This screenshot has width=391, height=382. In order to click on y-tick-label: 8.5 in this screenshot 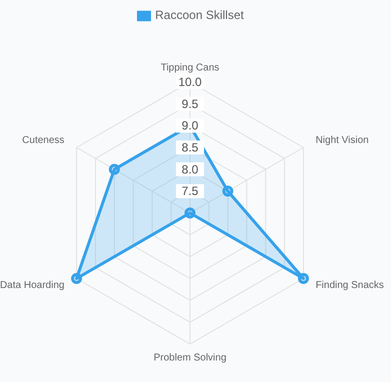, I will do `click(190, 147)`.